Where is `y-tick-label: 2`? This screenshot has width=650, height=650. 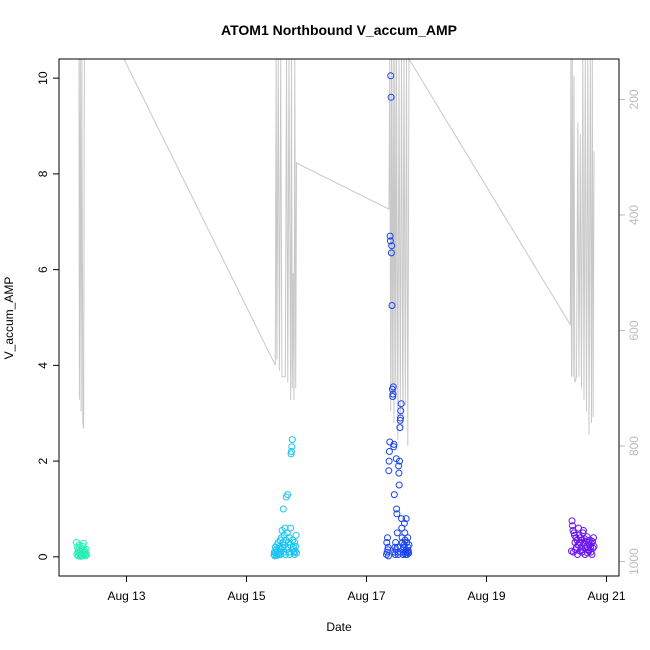
y-tick-label: 2 is located at coordinates (43, 460).